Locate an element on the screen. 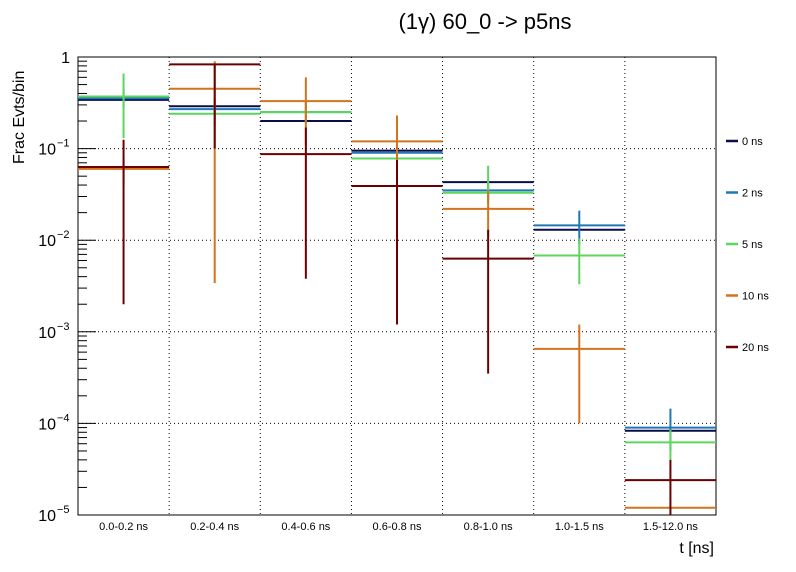 This screenshot has width=796, height=572. legend-label: 5 ns is located at coordinates (752, 245).